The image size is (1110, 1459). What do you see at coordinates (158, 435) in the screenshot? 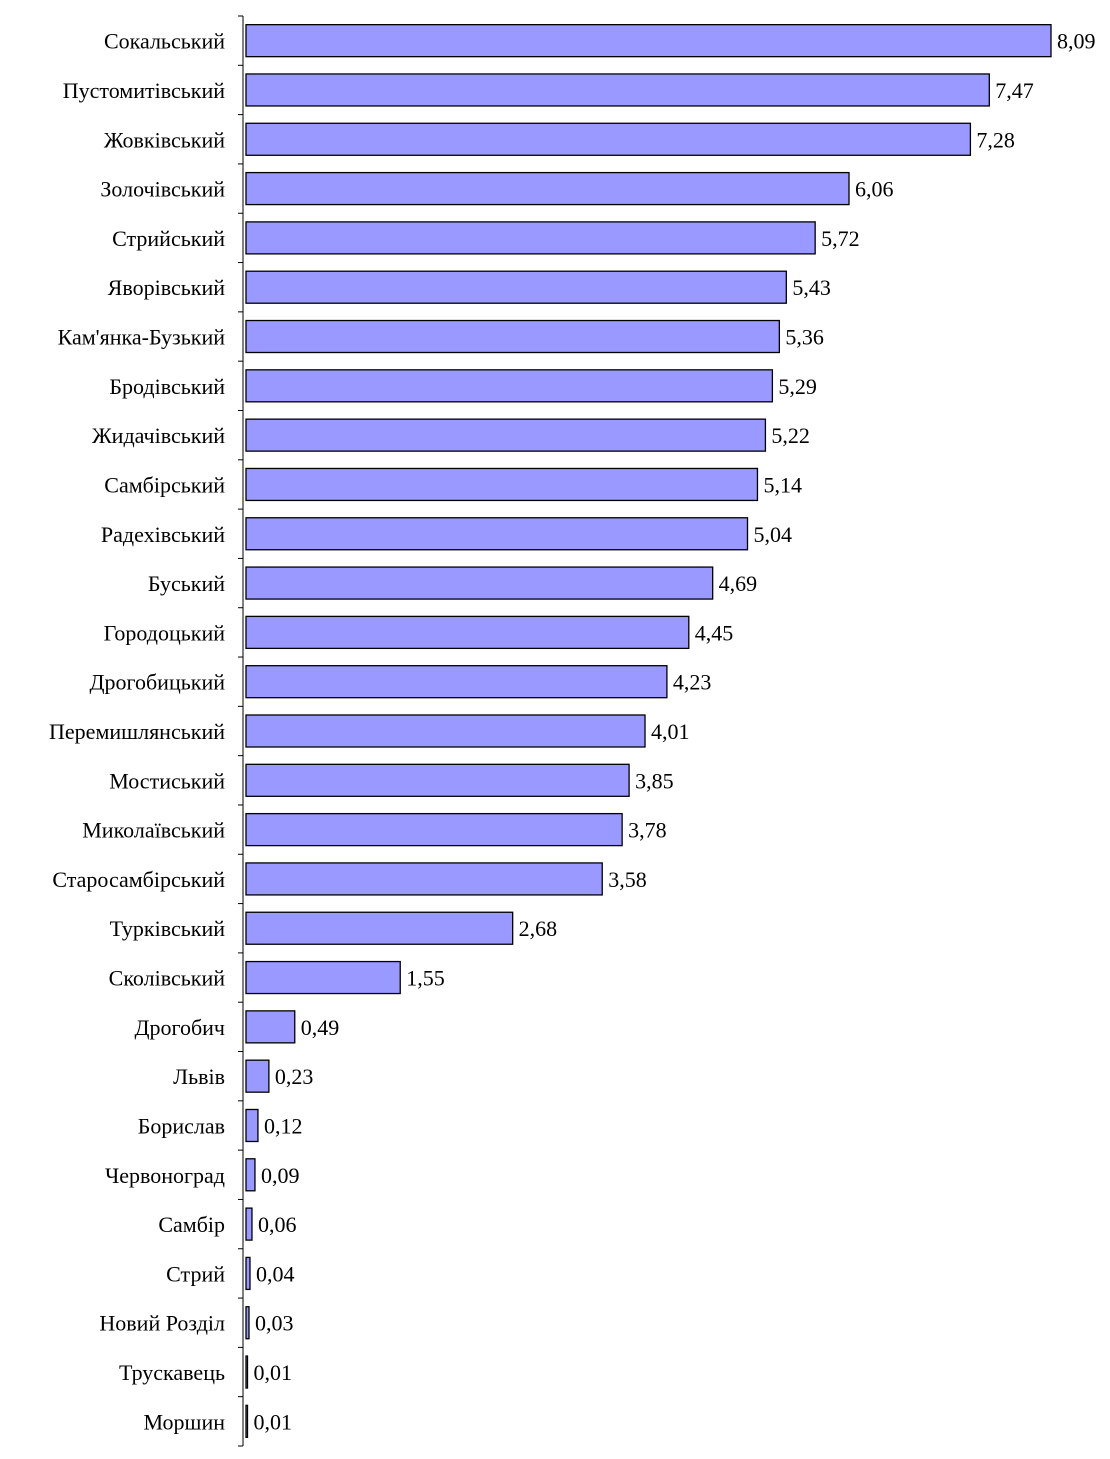
I see `category-label: Жидачівський` at bounding box center [158, 435].